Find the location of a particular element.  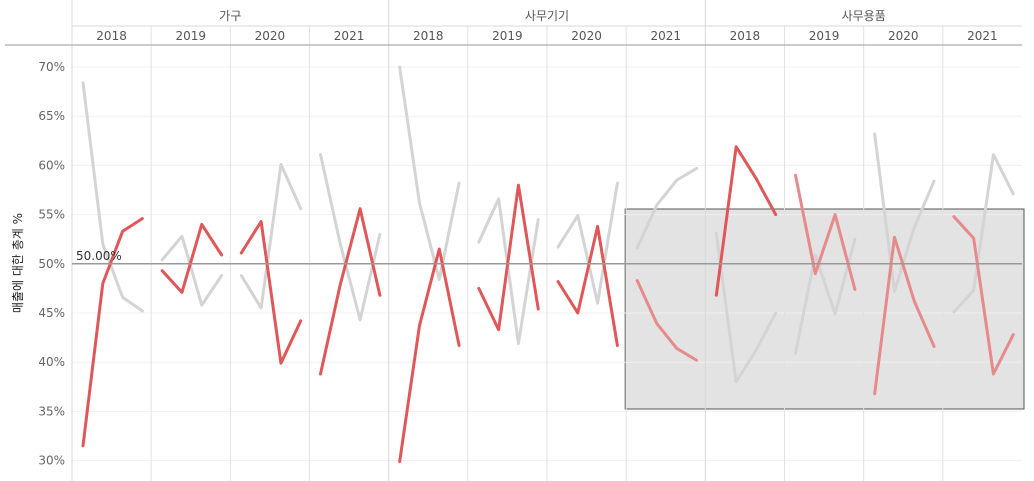

y-axis: 매출에 대한 총계 % 30% 35% 40% 45% 50% 55% 60% 65% 70% is located at coordinates (38, 264).